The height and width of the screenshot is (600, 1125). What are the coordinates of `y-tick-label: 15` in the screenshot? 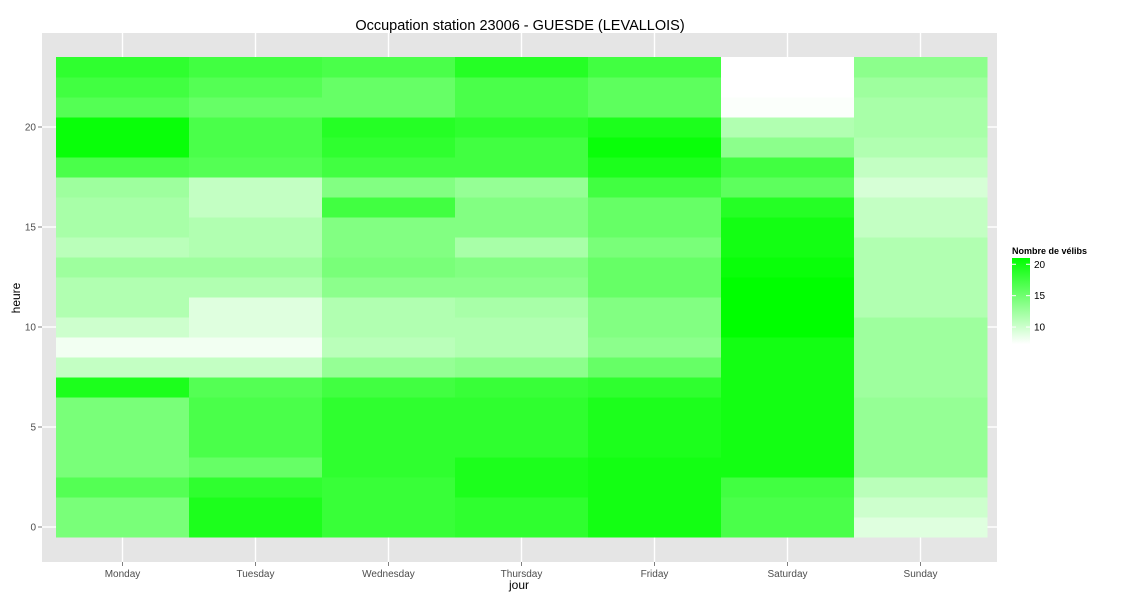 It's located at (31, 228).